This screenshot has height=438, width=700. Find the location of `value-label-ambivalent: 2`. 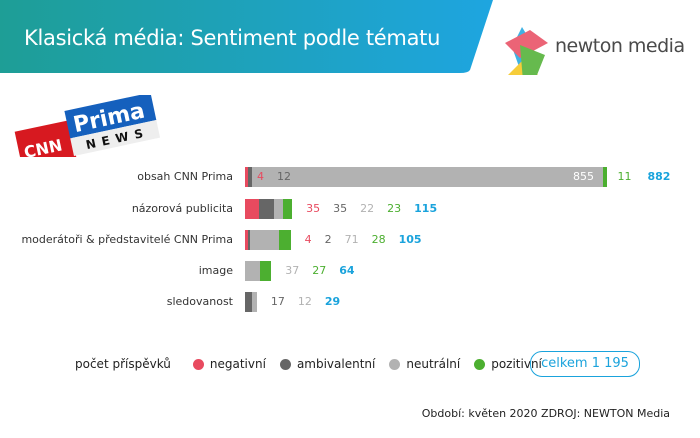

value-label-ambivalent: 2 is located at coordinates (328, 239).